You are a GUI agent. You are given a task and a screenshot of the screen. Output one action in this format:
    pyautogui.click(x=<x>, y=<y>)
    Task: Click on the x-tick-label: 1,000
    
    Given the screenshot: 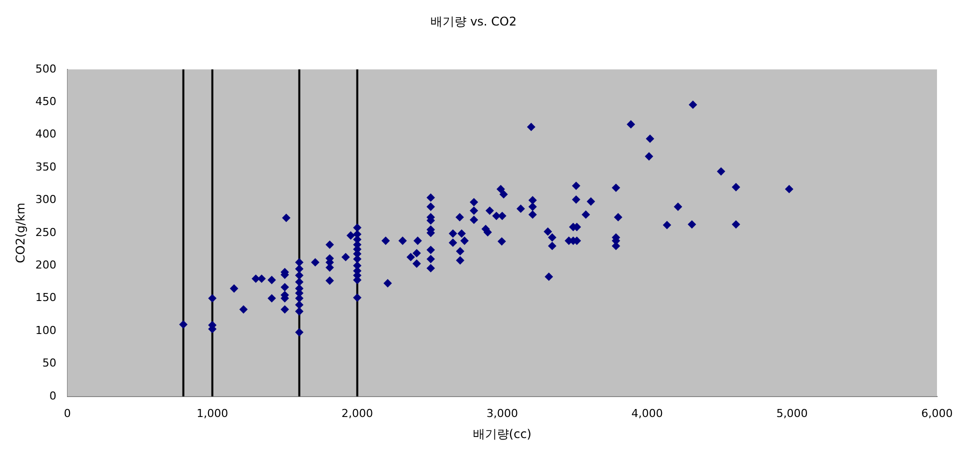 What is the action you would take?
    pyautogui.click(x=212, y=413)
    